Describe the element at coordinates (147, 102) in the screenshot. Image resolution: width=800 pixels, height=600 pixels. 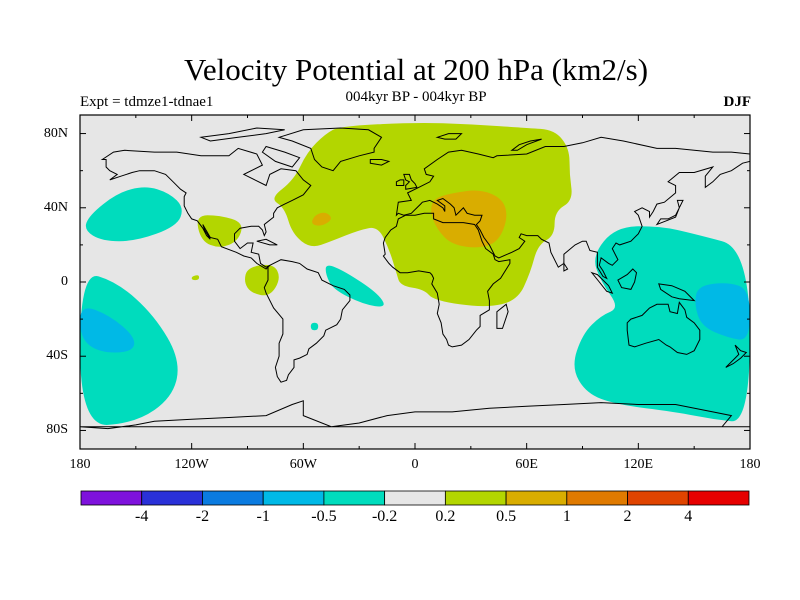
I see `experiment-label: Expt = tdmze1-tdnae1` at that location.